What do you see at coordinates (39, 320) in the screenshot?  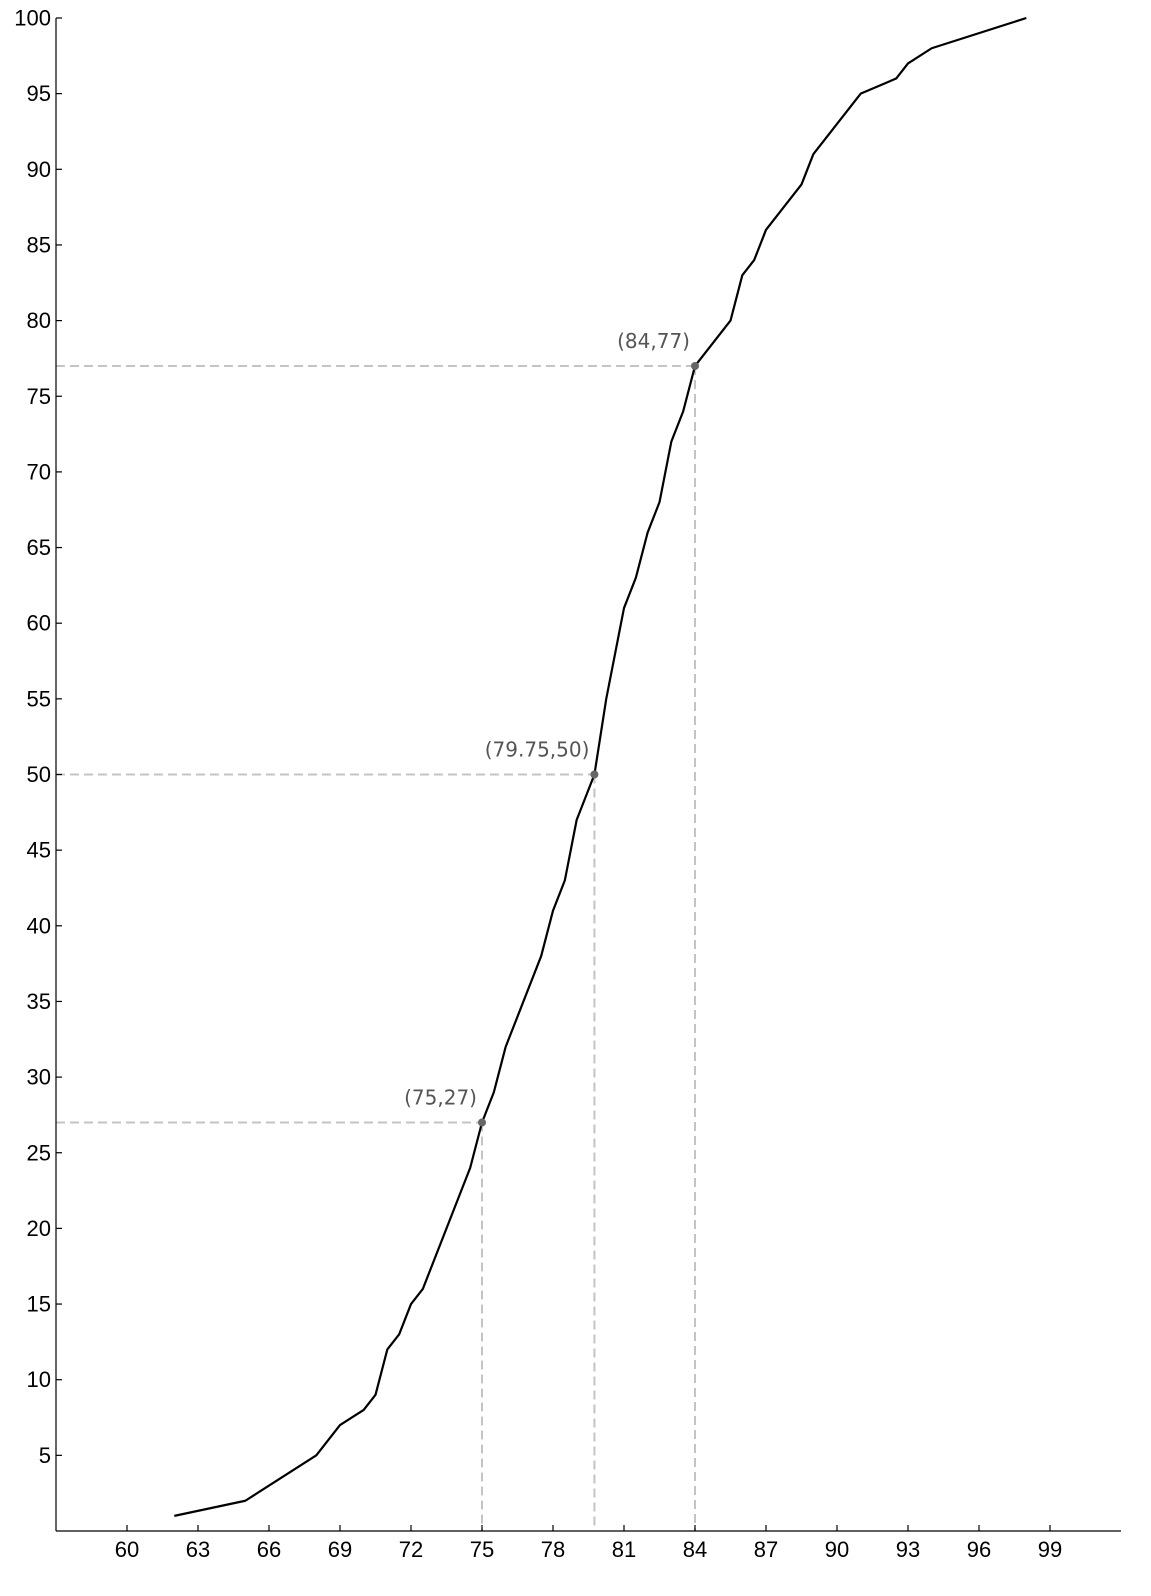 I see `y-tick-label: 80` at bounding box center [39, 320].